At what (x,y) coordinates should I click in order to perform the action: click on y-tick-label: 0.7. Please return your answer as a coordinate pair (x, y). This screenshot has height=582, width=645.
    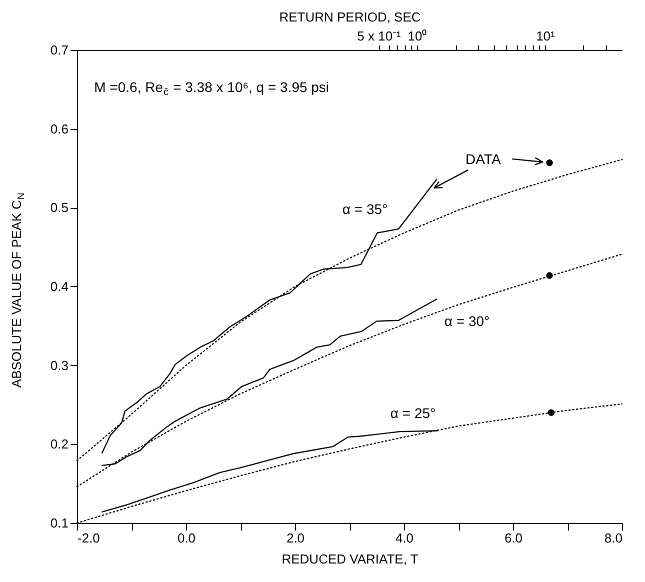
    Looking at the image, I should click on (59, 50).